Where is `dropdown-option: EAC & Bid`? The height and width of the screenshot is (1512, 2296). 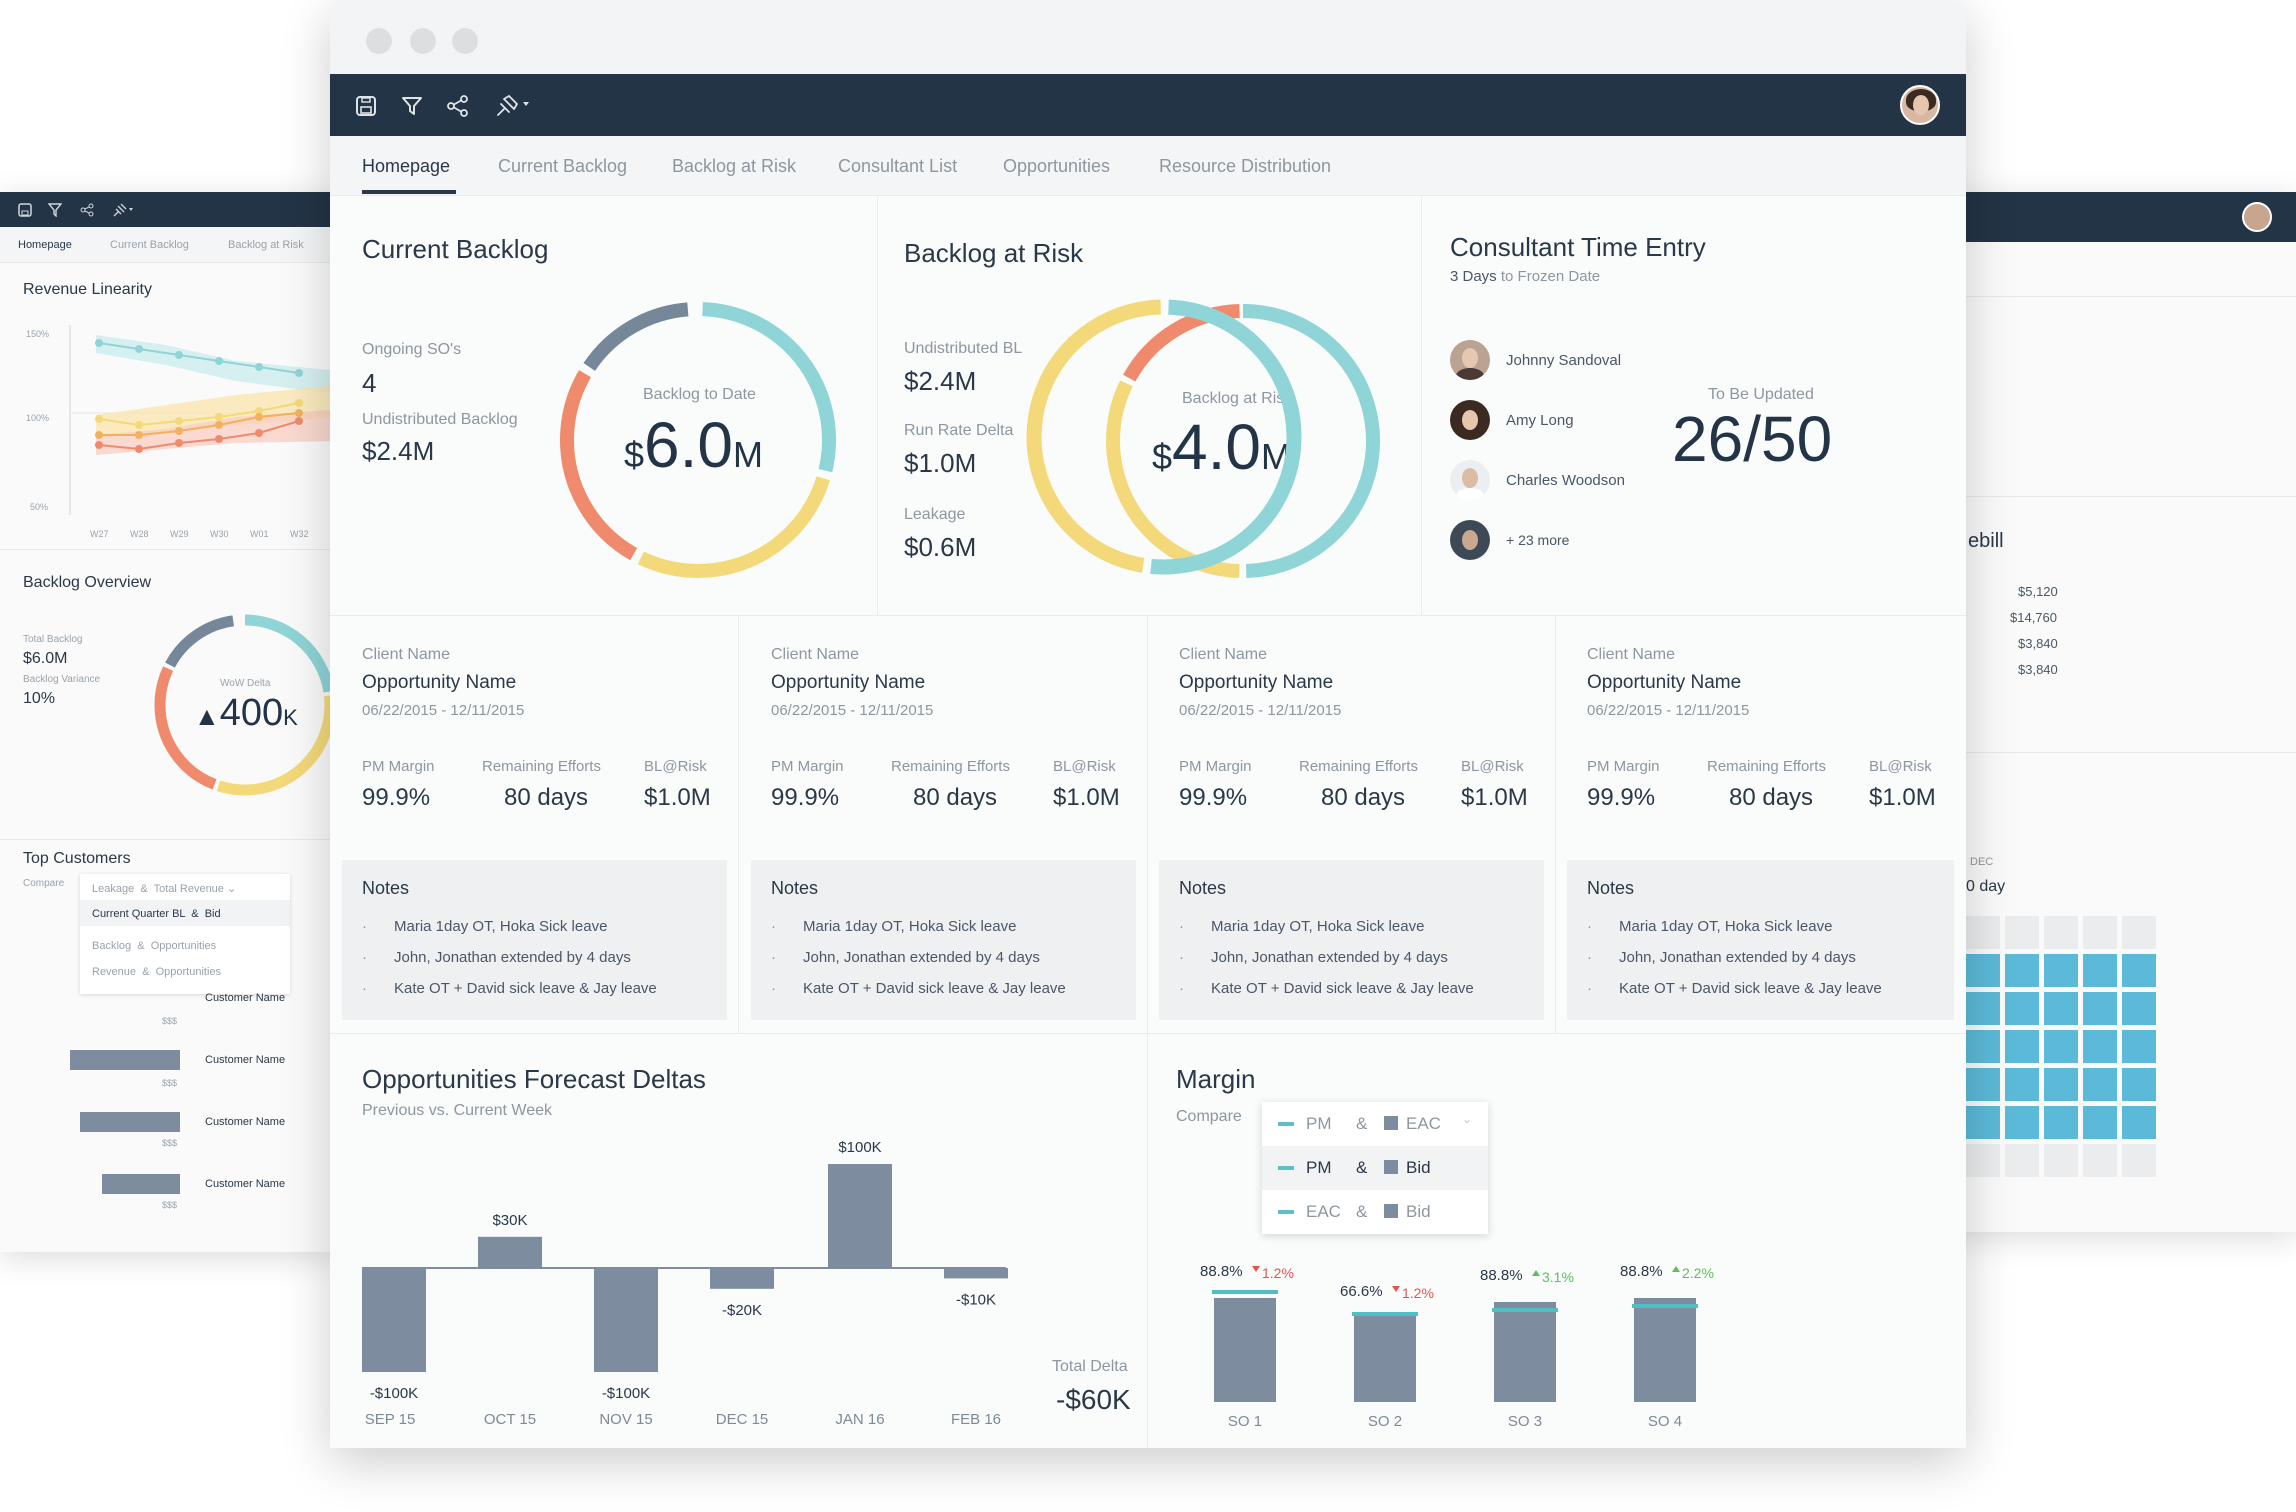
dropdown-option: EAC & Bid is located at coordinates (1375, 1212).